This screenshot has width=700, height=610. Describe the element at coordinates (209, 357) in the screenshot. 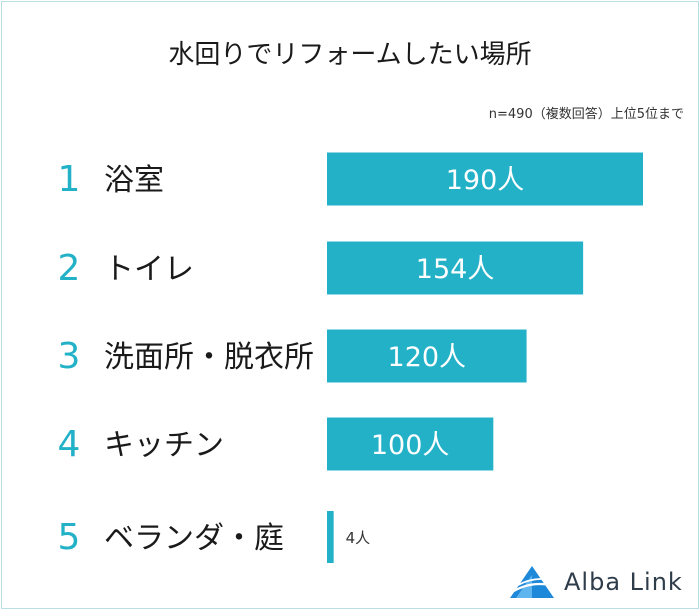

I see `category-label: 洗面所・脱衣所` at that location.